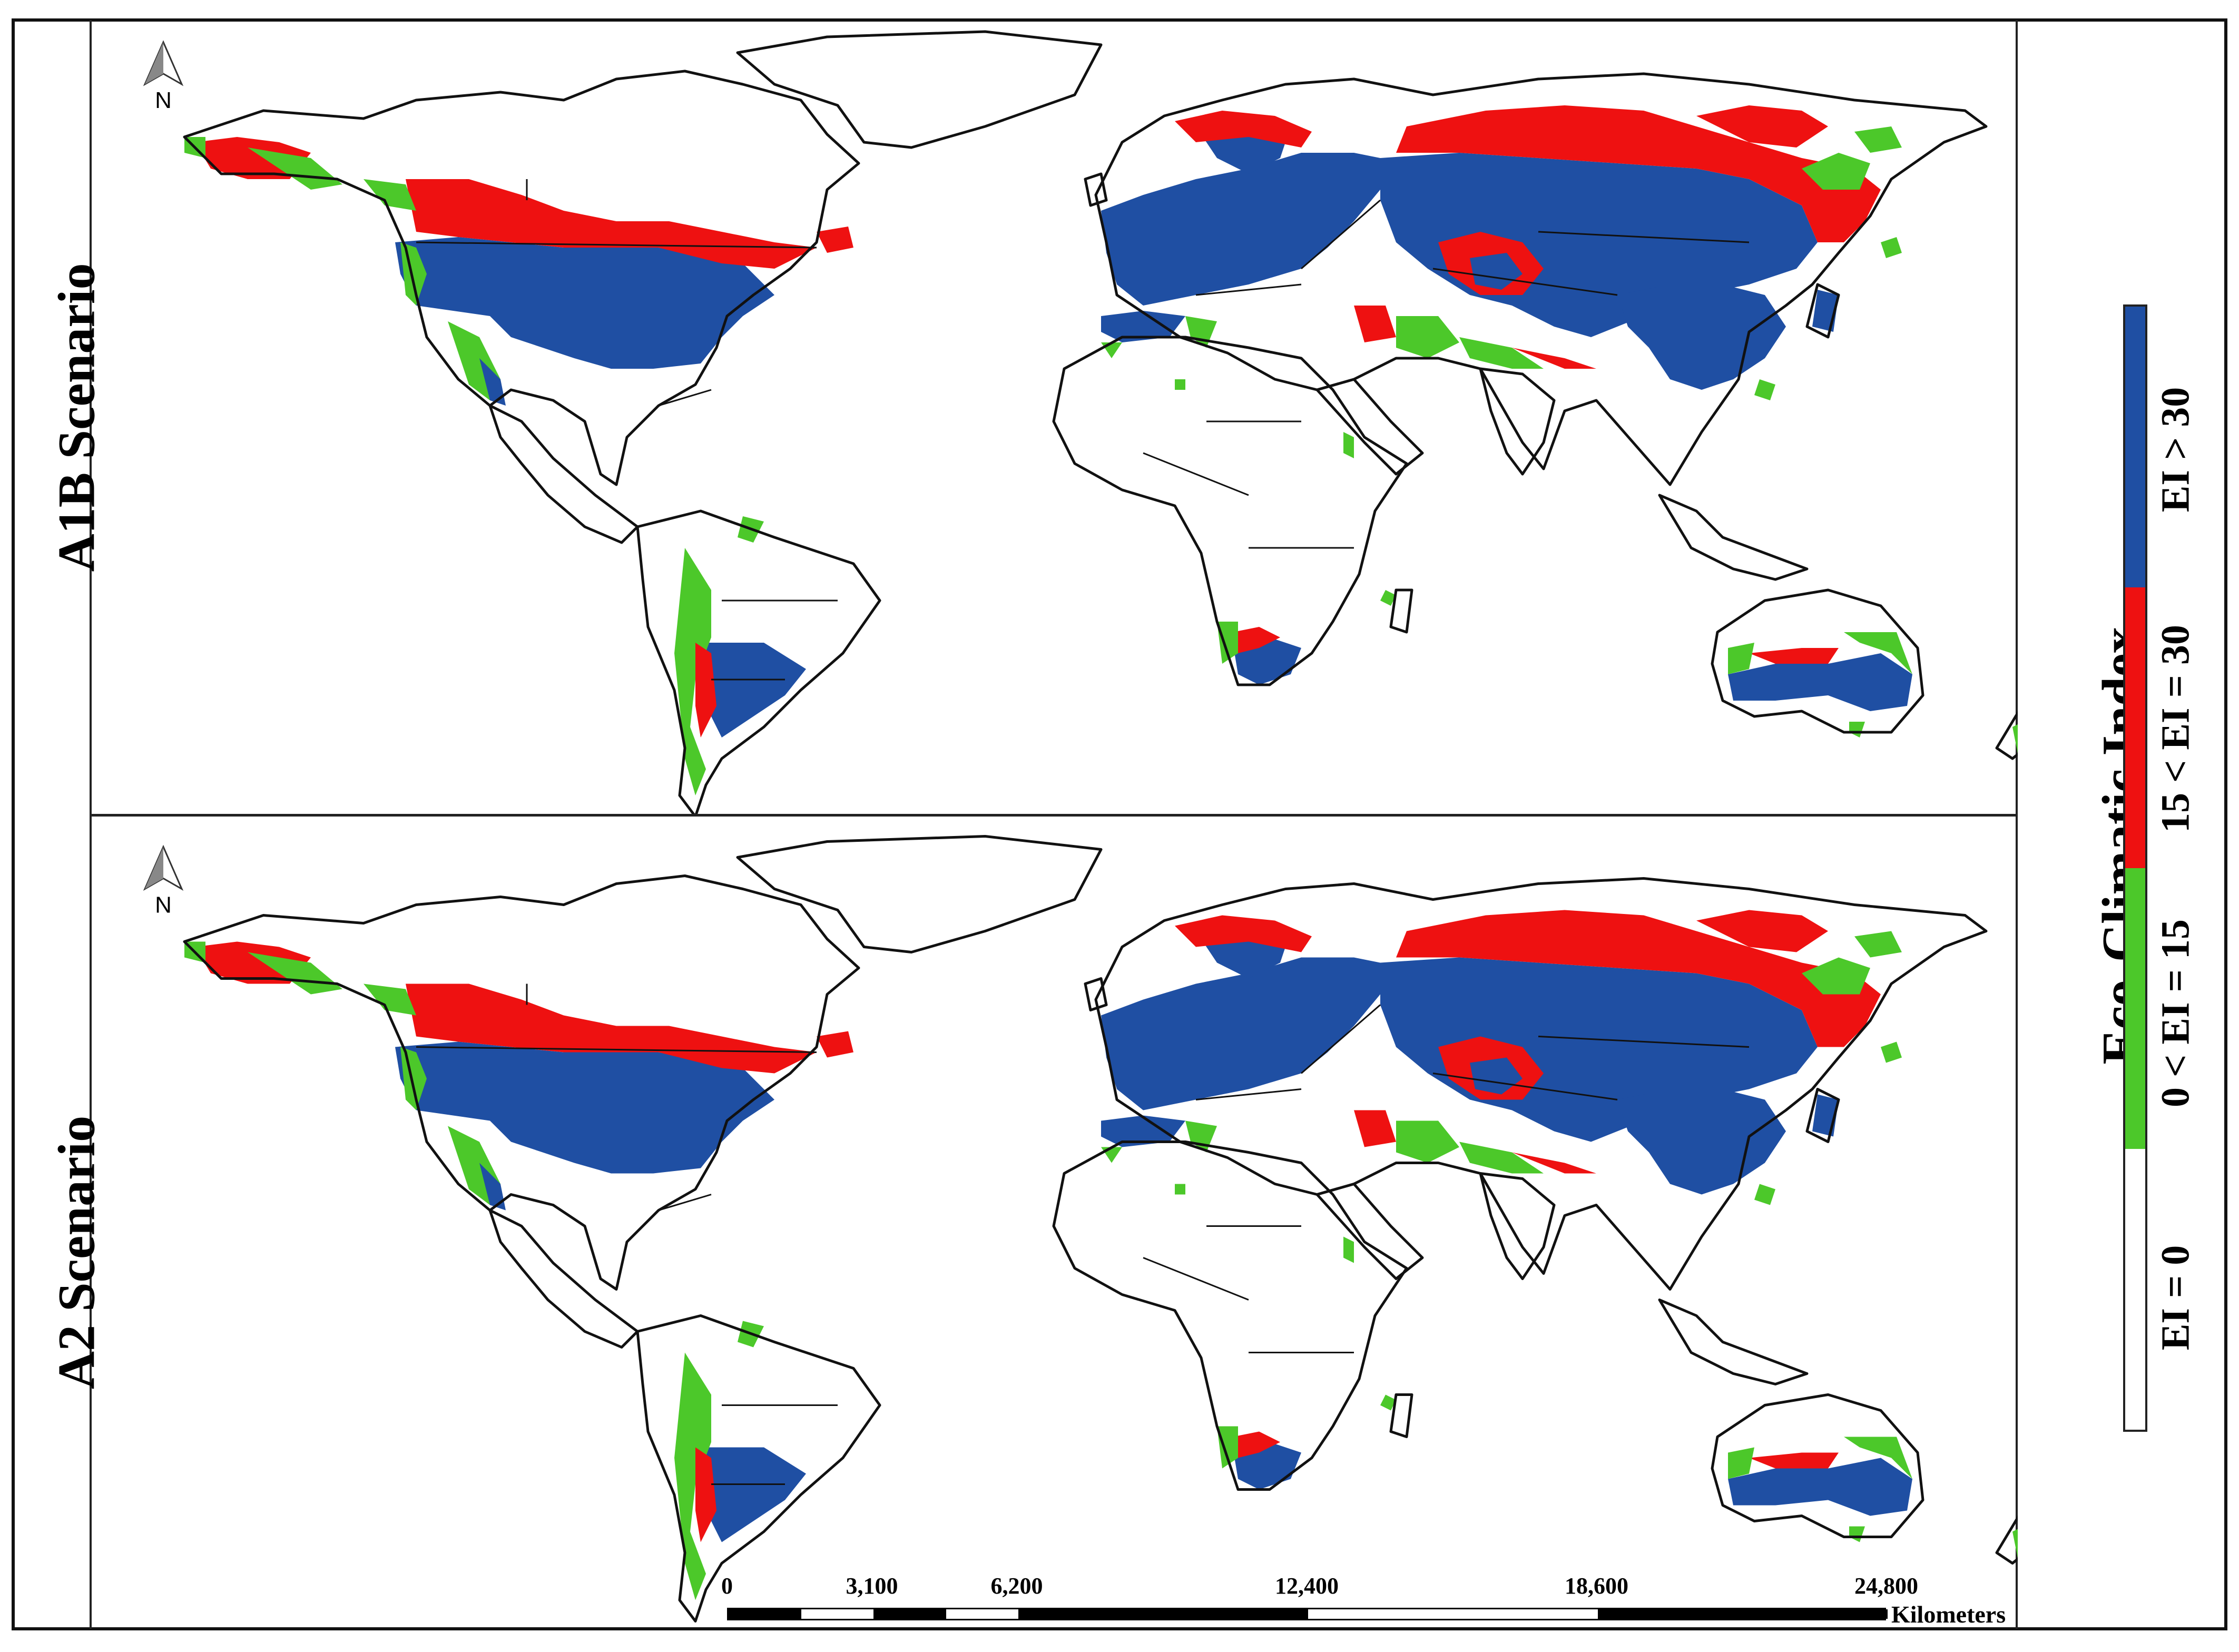 Image resolution: width=2239 pixels, height=1652 pixels. Describe the element at coordinates (2006, 735) in the screenshot. I see `coastline-new-zealand` at that location.